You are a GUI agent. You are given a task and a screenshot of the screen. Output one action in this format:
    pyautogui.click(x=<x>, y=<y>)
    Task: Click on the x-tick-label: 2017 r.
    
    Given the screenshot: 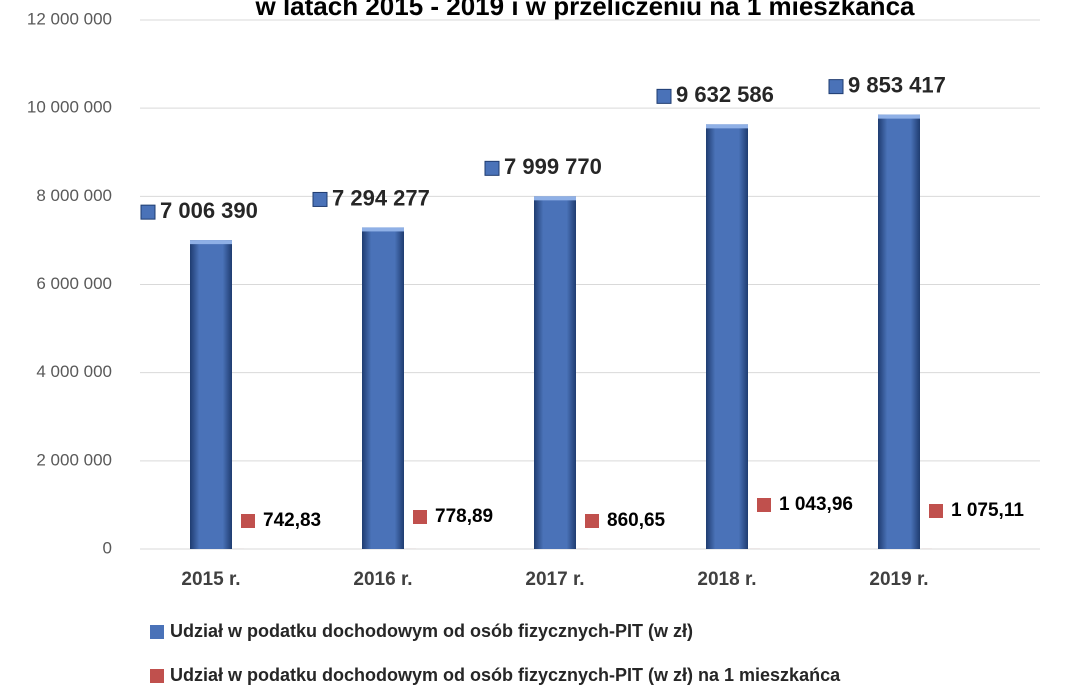 What is the action you would take?
    pyautogui.click(x=554, y=579)
    